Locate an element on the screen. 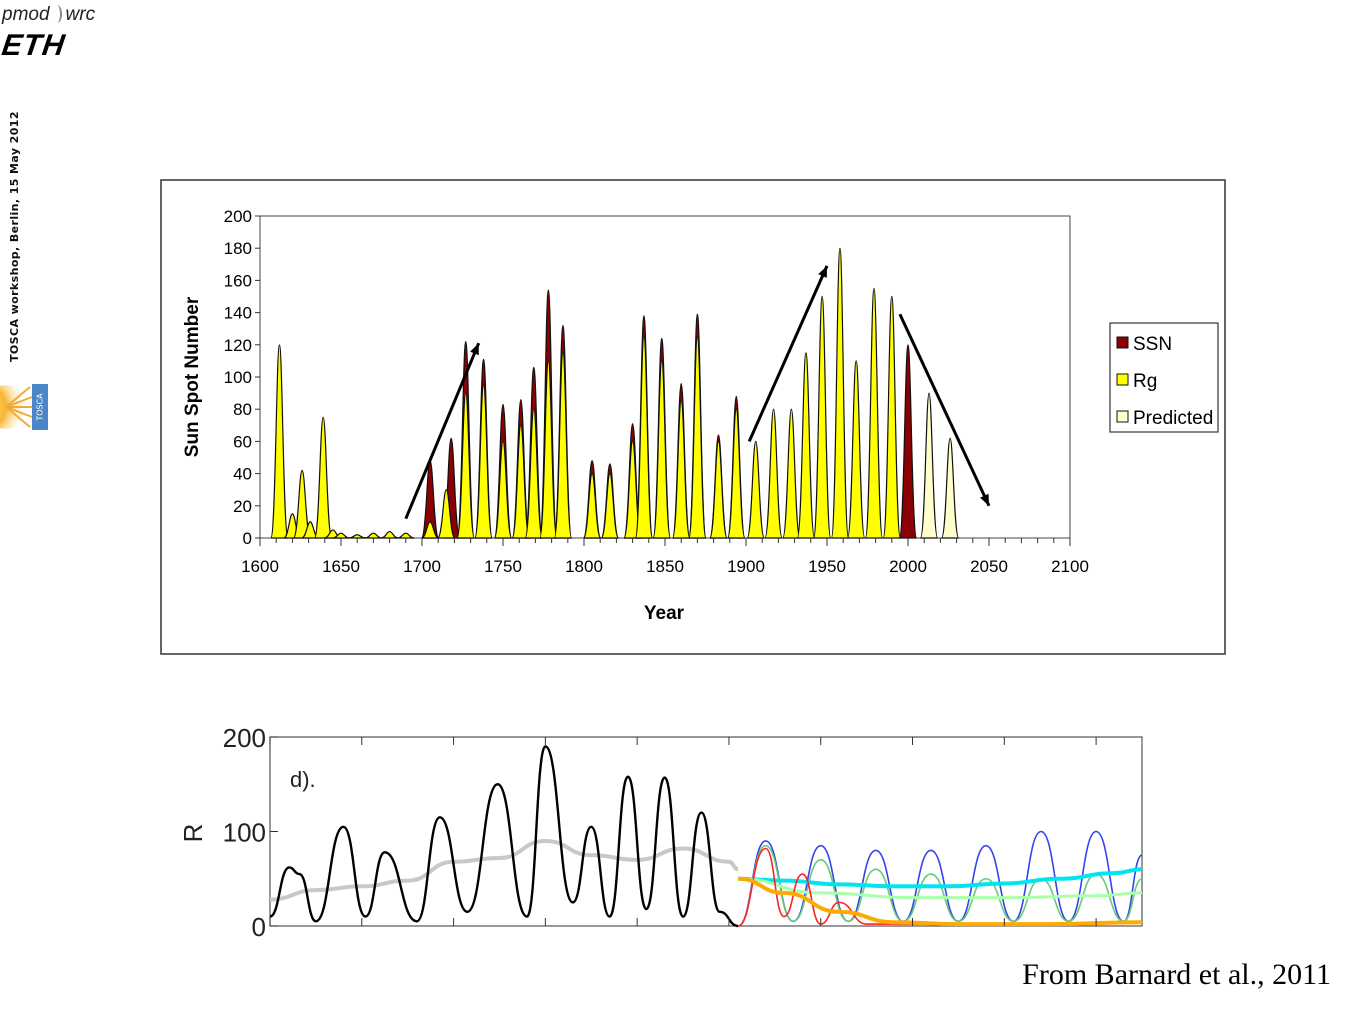 The image size is (1365, 1024). x-tick-label: 1850 is located at coordinates (665, 566).